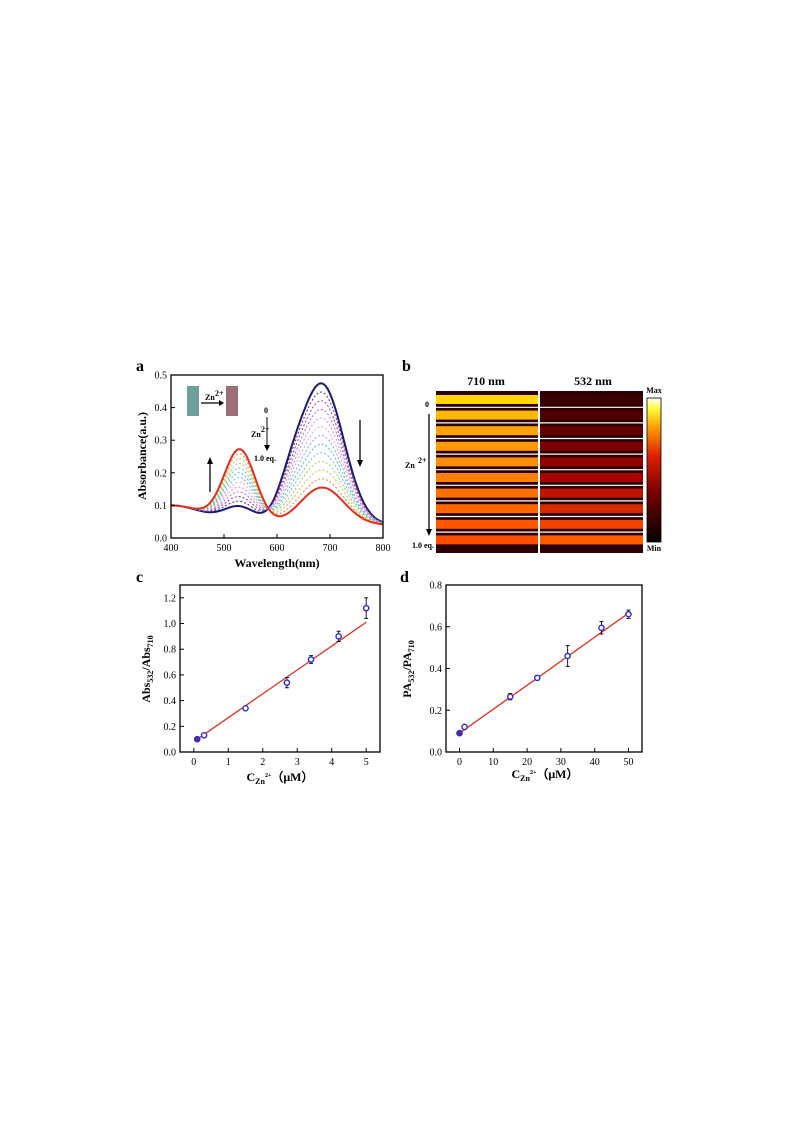 The image size is (793, 1121). I want to click on d-xlabel: CZn2+（μM）, so click(544, 774).